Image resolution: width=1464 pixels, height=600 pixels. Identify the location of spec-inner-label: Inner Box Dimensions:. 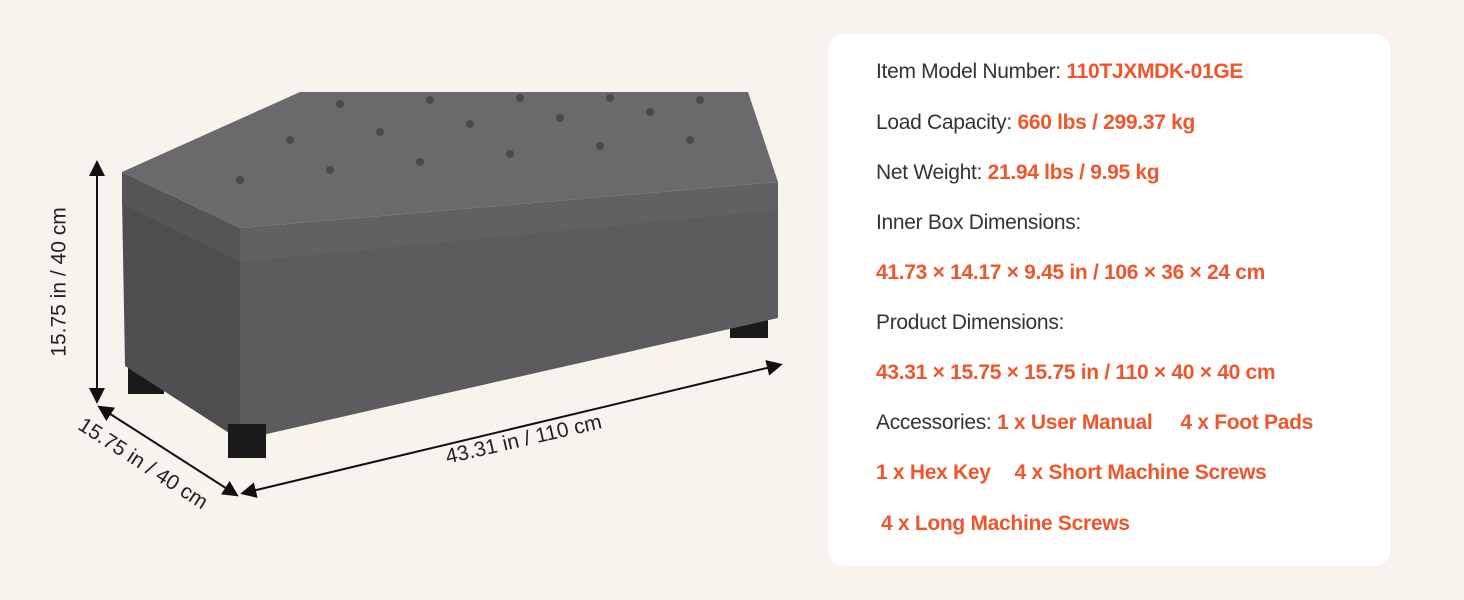
(978, 222).